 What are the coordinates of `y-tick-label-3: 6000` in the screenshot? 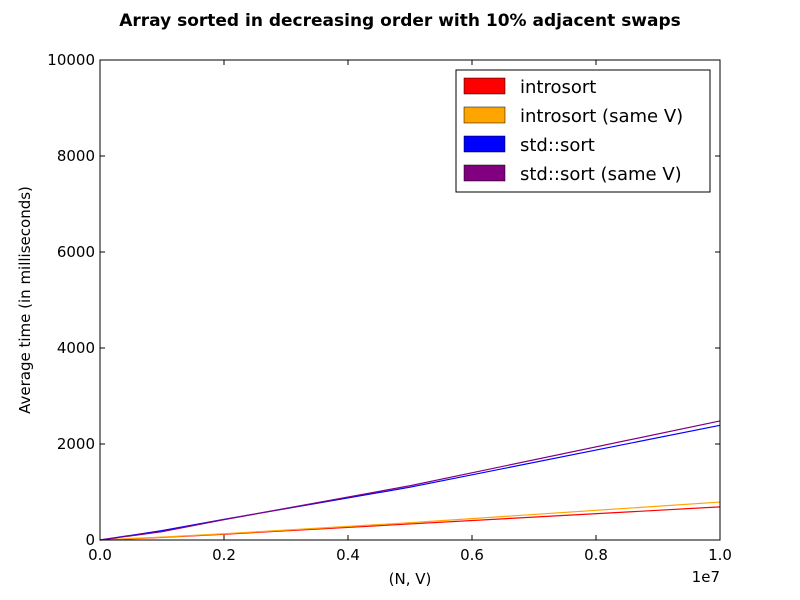 It's located at (76, 252).